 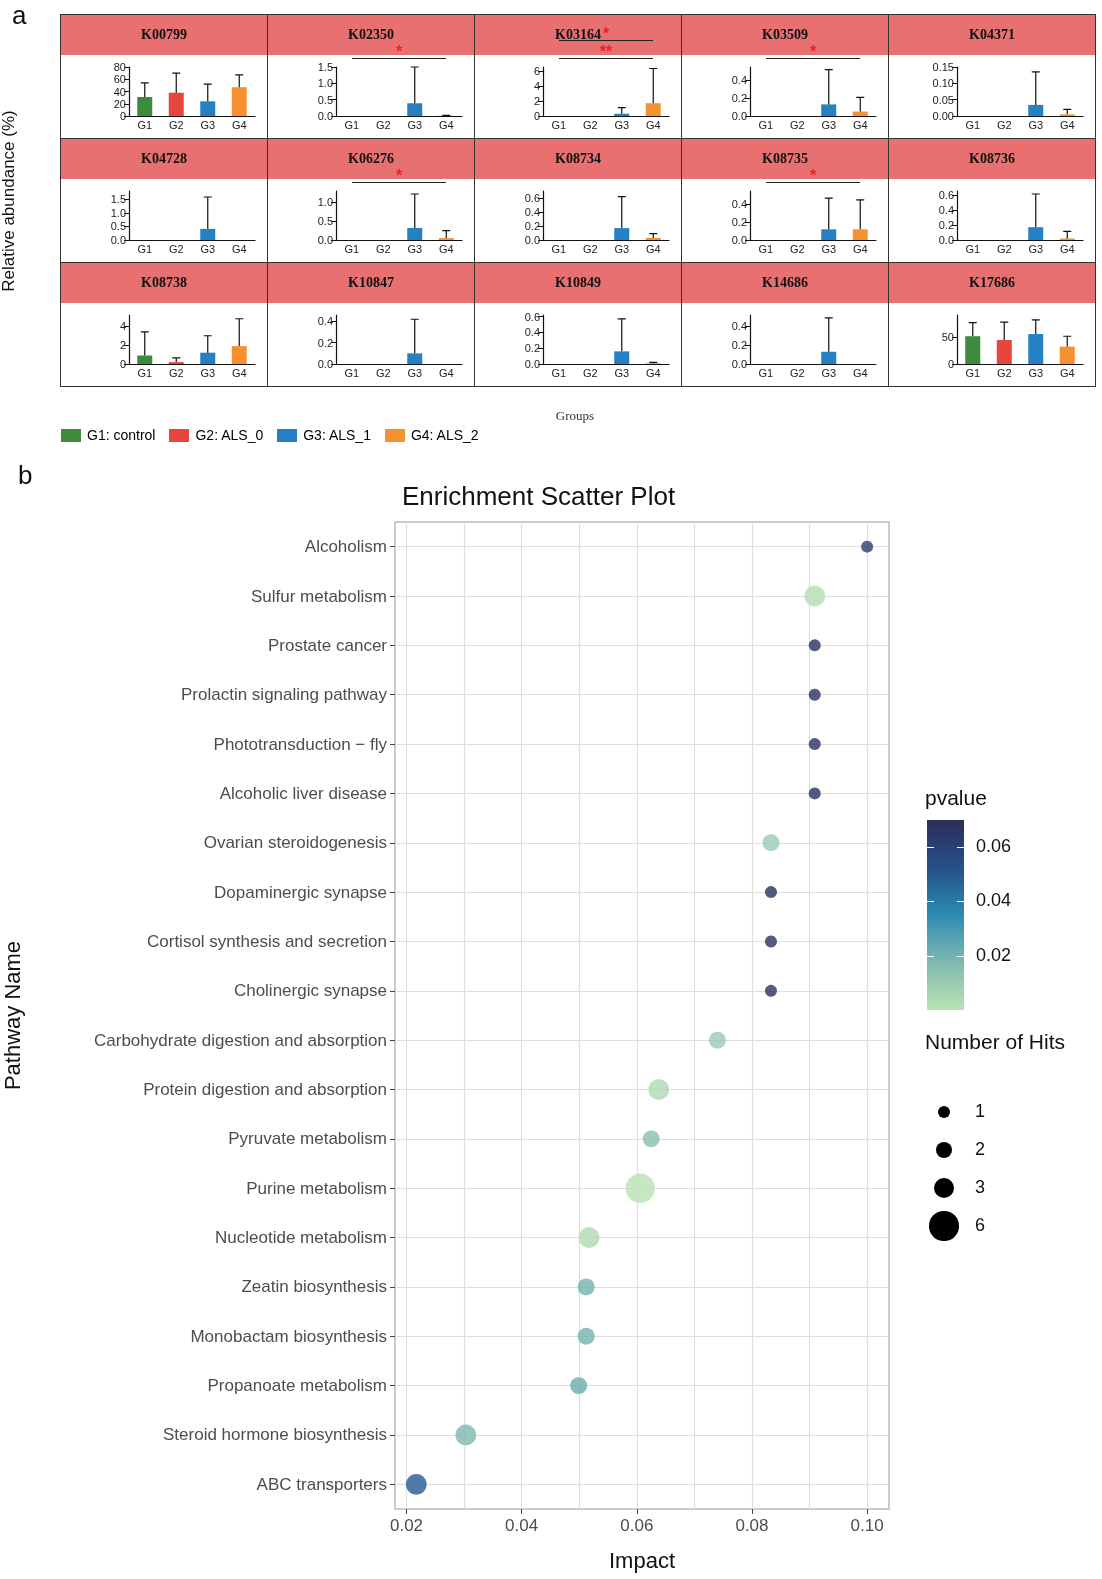 What do you see at coordinates (300, 744) in the screenshot?
I see `y-tick-label: Phototransduction − fly` at bounding box center [300, 744].